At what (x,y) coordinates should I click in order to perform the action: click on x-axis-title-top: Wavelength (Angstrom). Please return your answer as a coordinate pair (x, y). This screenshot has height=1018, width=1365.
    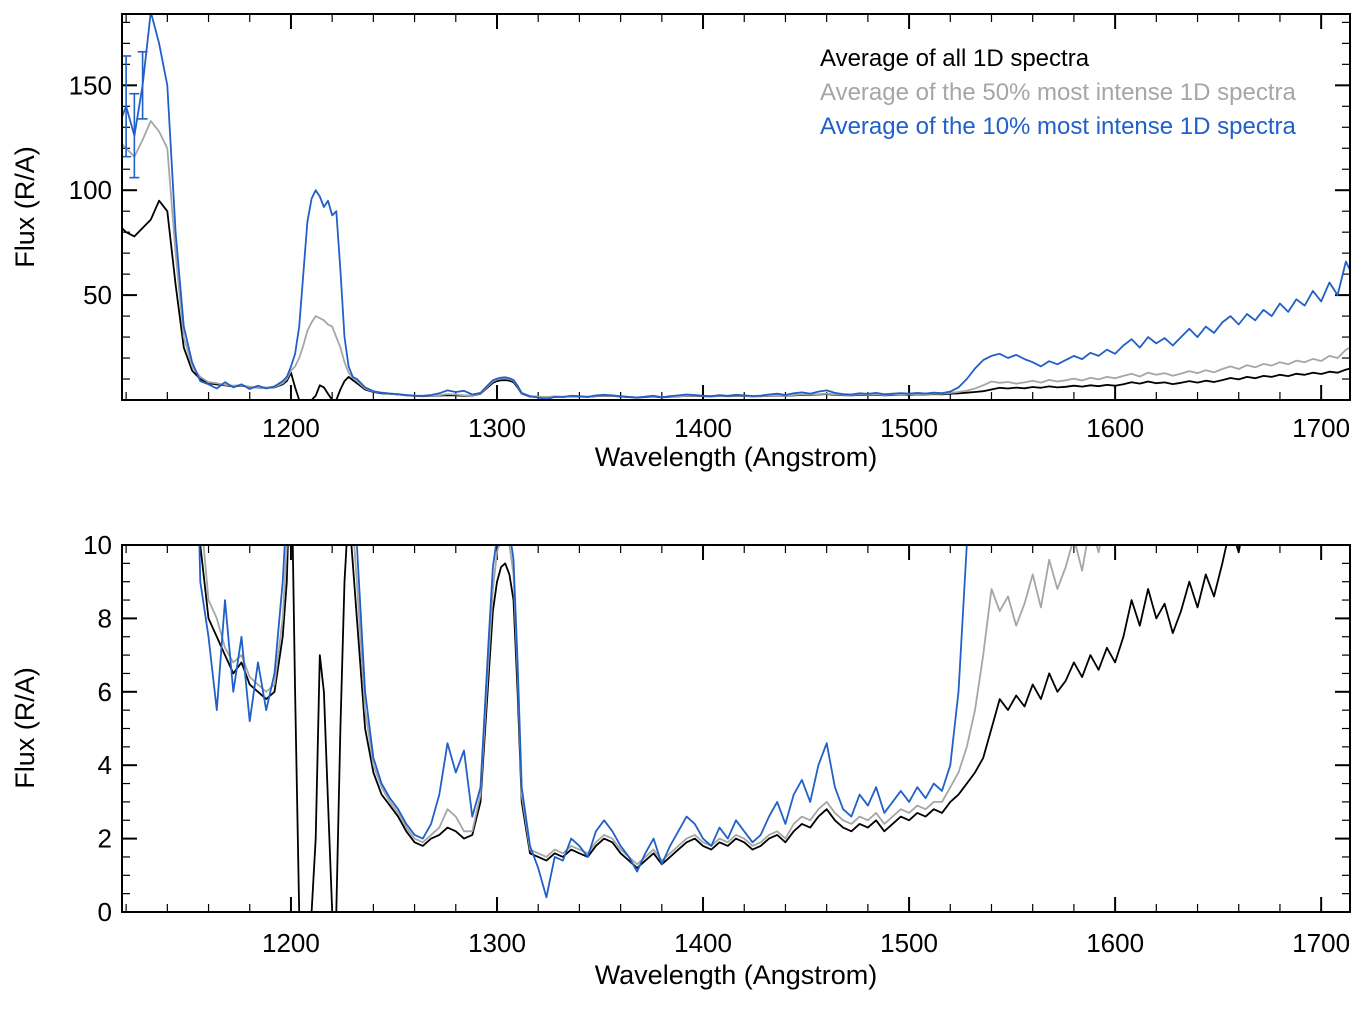
    Looking at the image, I should click on (736, 457).